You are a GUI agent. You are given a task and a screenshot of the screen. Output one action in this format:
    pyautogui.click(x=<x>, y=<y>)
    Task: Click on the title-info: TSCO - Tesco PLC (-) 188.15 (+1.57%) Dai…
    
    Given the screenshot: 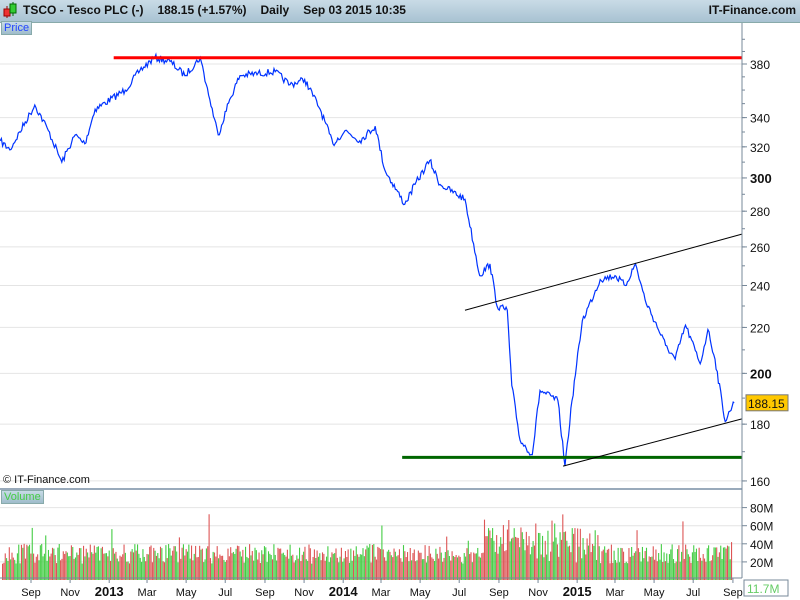 What is the action you would take?
    pyautogui.click(x=214, y=10)
    